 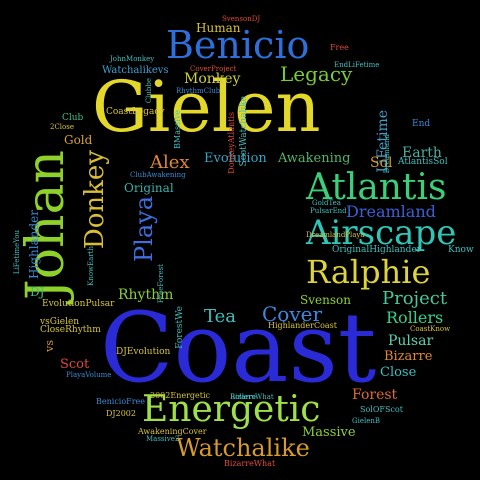 I want to click on word-solofscot: SolOFScot, so click(x=381, y=409).